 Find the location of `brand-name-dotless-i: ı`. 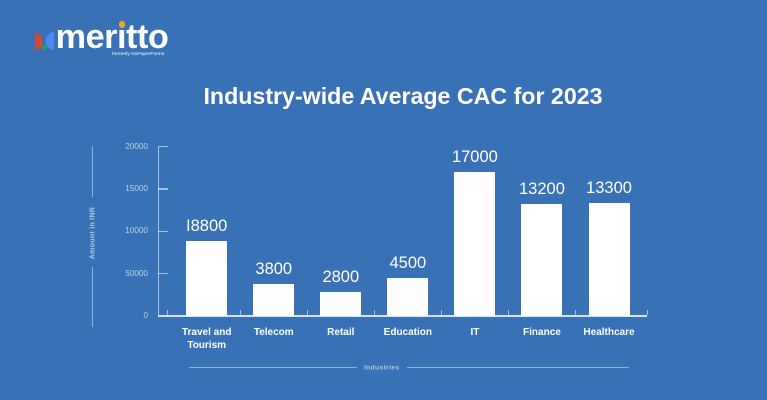

brand-name-dotless-i: ı is located at coordinates (122, 36).